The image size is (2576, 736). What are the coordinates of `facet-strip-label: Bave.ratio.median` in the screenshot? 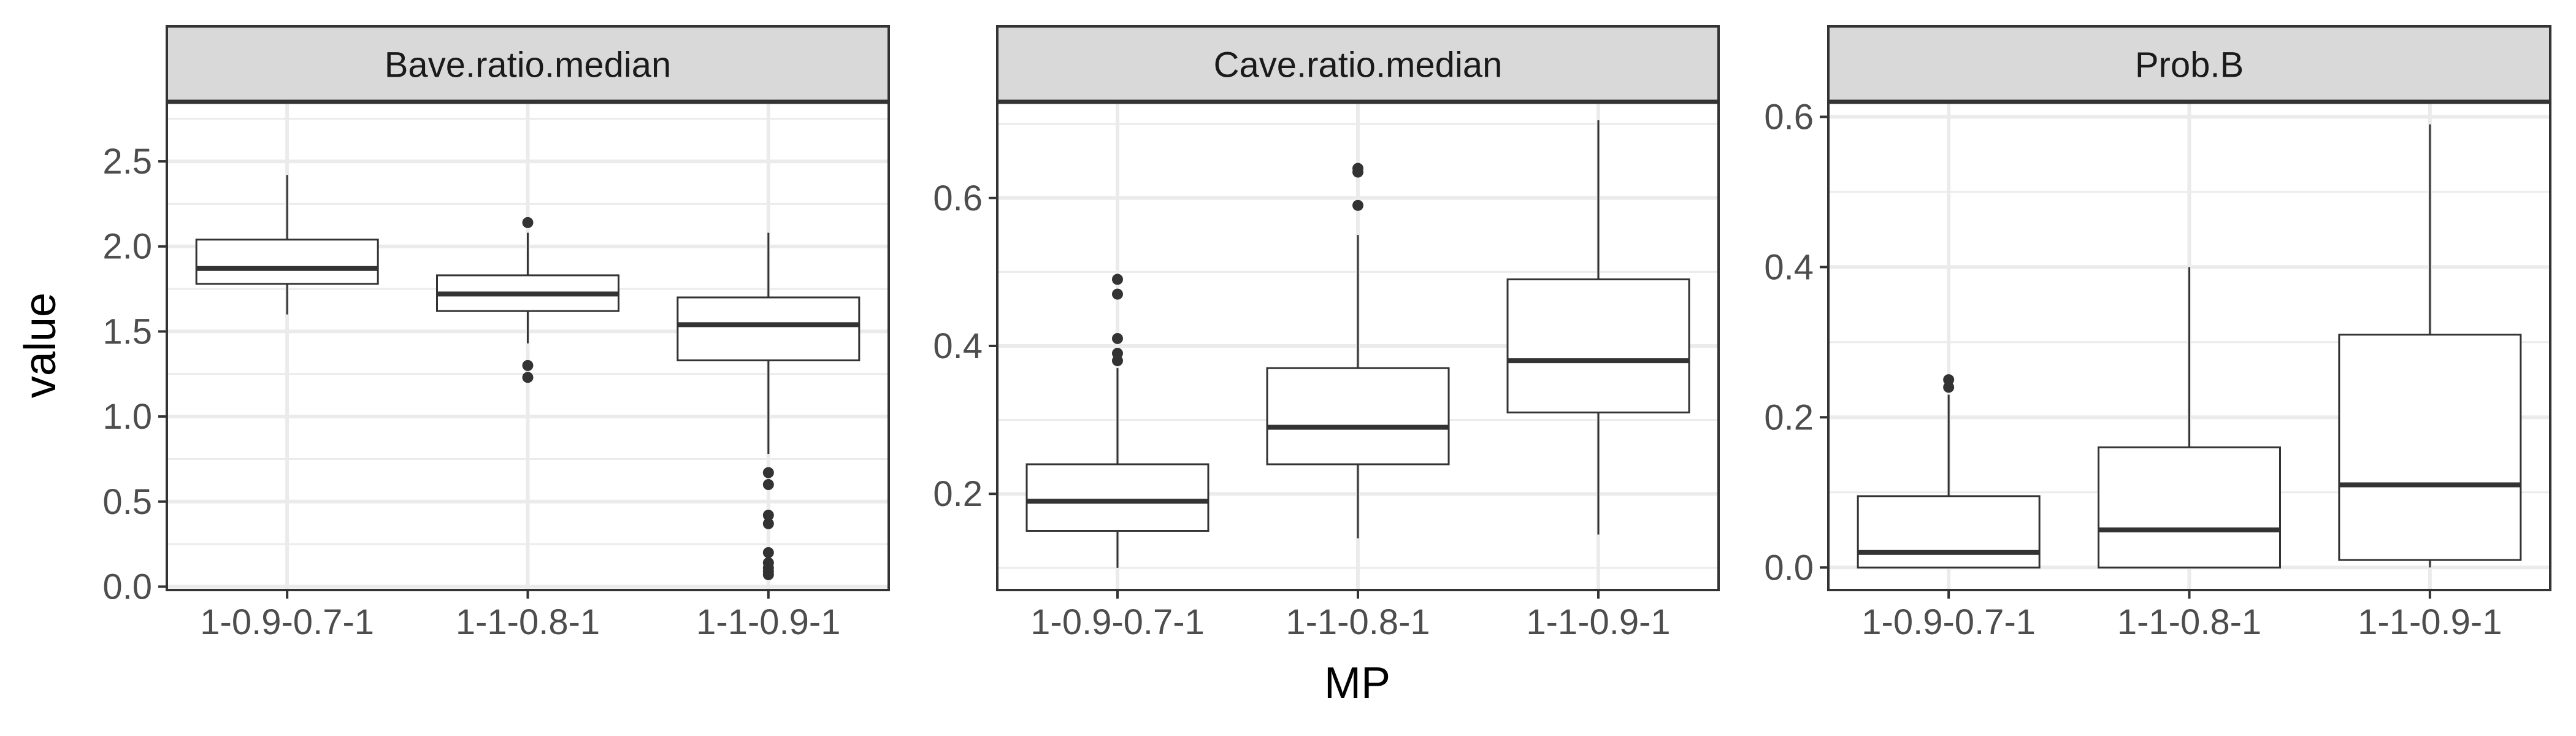 It's located at (528, 65).